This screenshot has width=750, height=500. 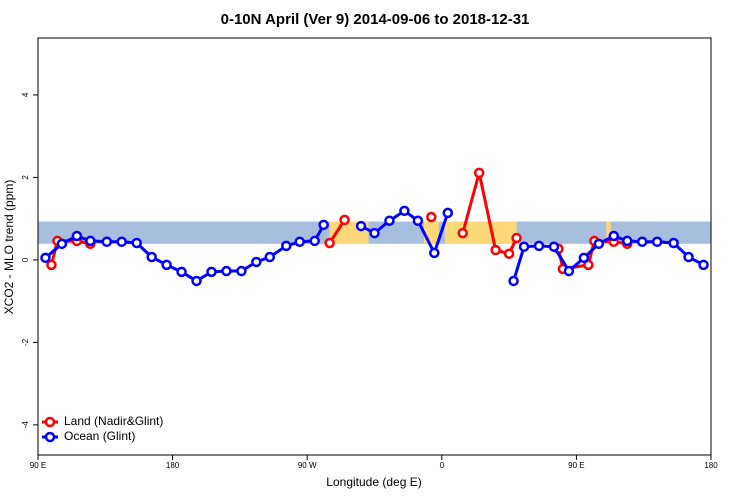 I want to click on y-tick-label: 0, so click(x=25, y=259).